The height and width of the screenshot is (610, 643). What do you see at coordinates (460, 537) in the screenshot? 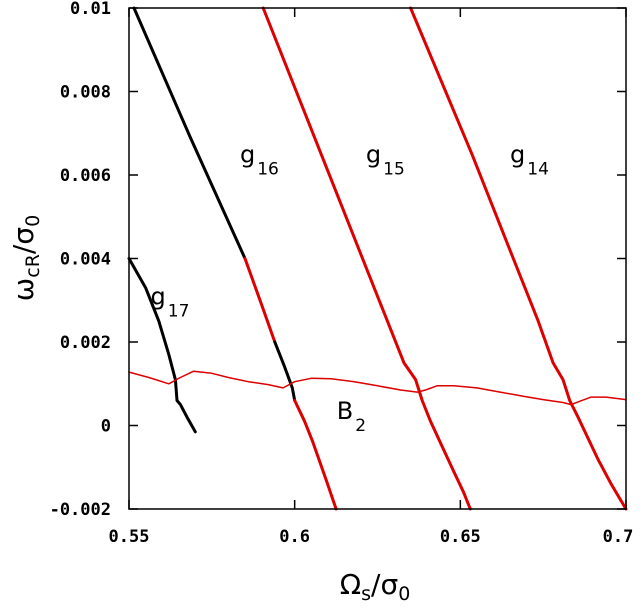
I see `x-tick-label: 0.65` at bounding box center [460, 537].